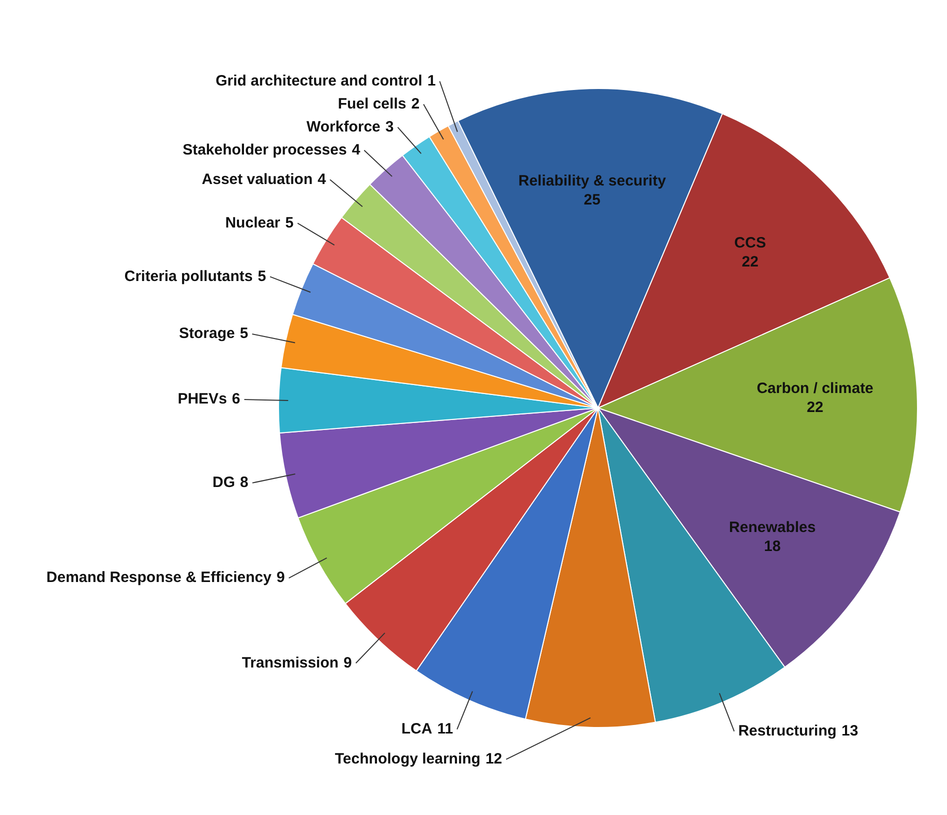  I want to click on data-label: 3, so click(389, 127).